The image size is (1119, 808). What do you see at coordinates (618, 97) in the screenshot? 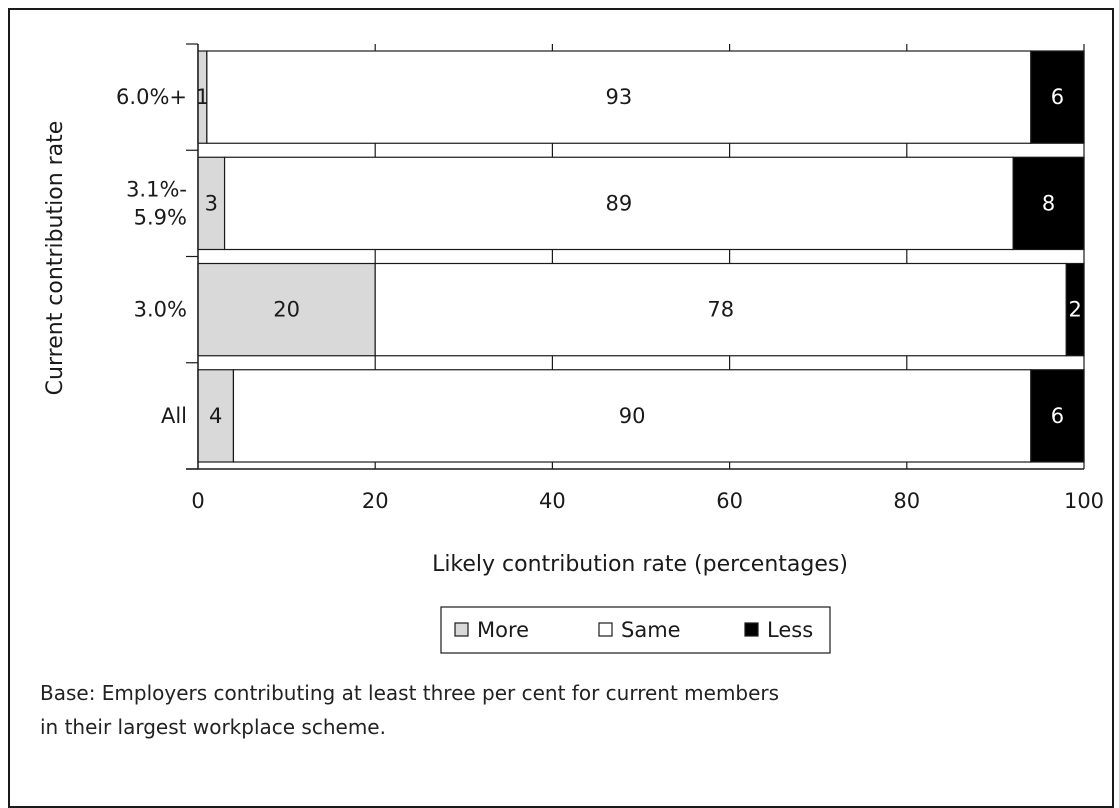
I see `data-label: 93` at bounding box center [618, 97].